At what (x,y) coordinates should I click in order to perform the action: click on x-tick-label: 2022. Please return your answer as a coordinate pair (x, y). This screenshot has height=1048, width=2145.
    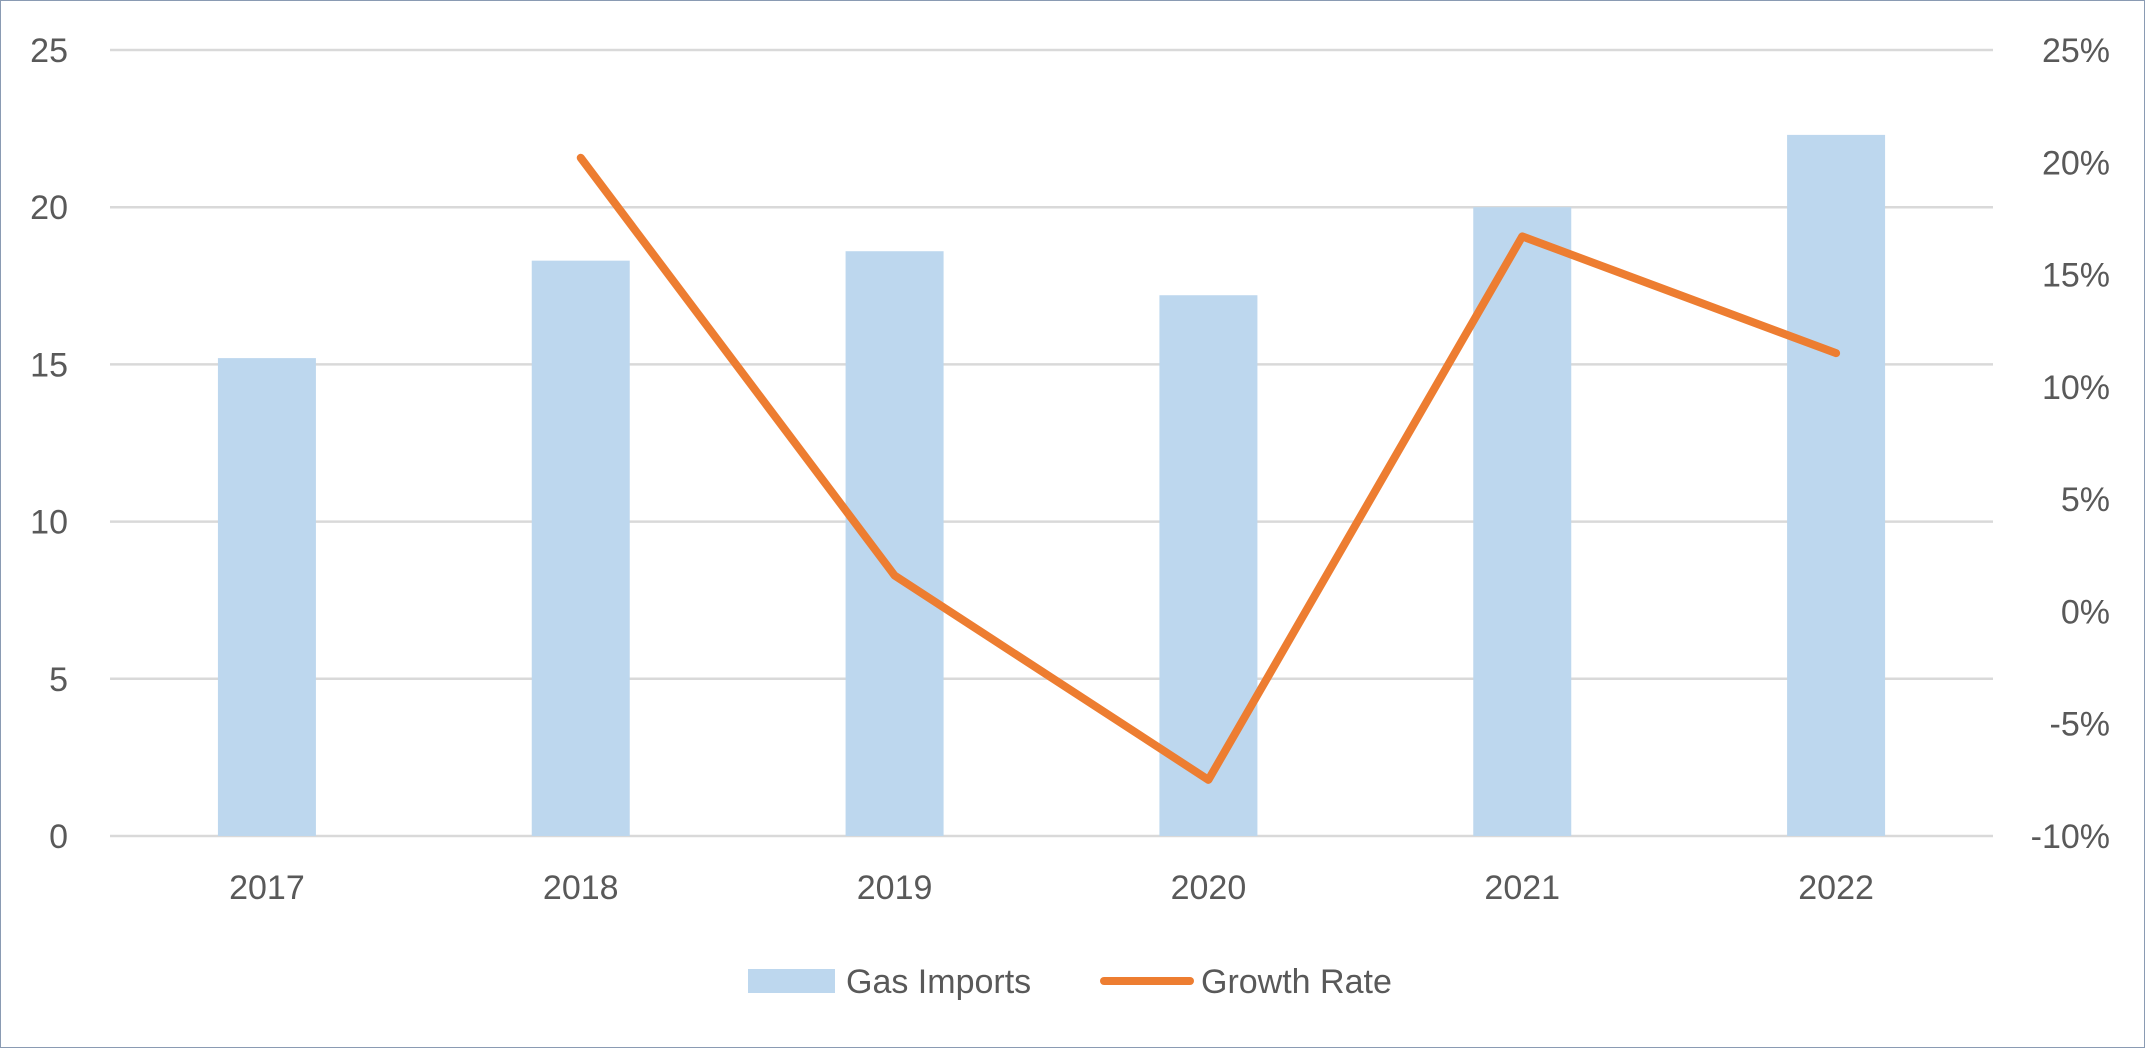
    Looking at the image, I should click on (1836, 888).